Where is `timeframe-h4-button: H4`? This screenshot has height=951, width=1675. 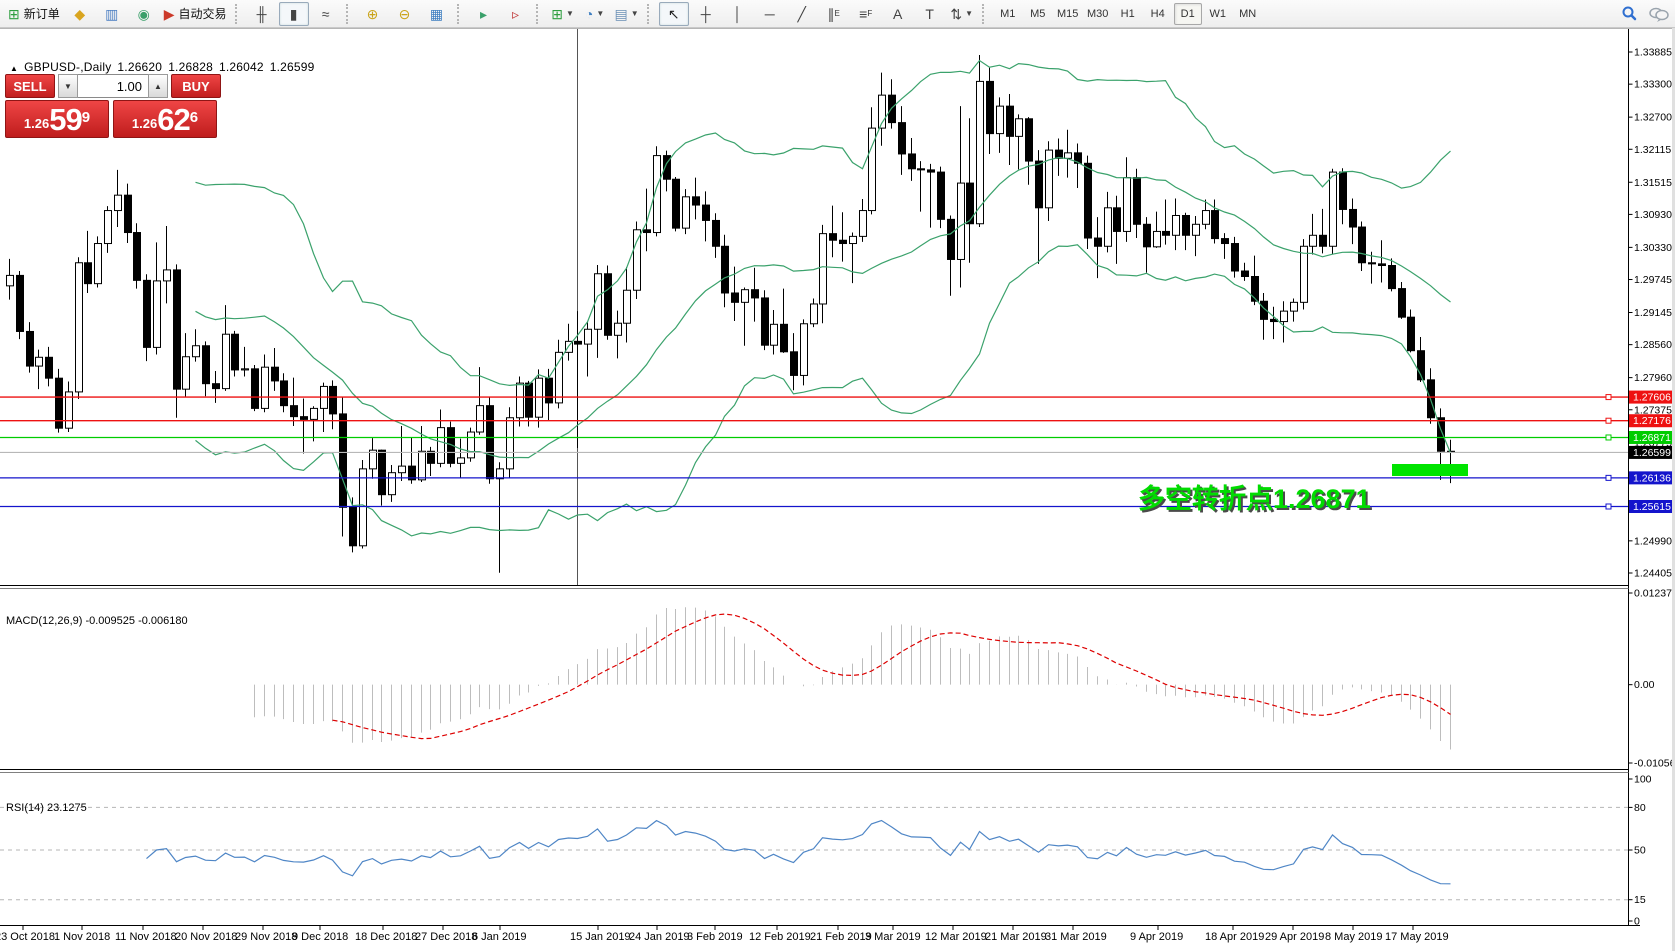 timeframe-h4-button: H4 is located at coordinates (1157, 13).